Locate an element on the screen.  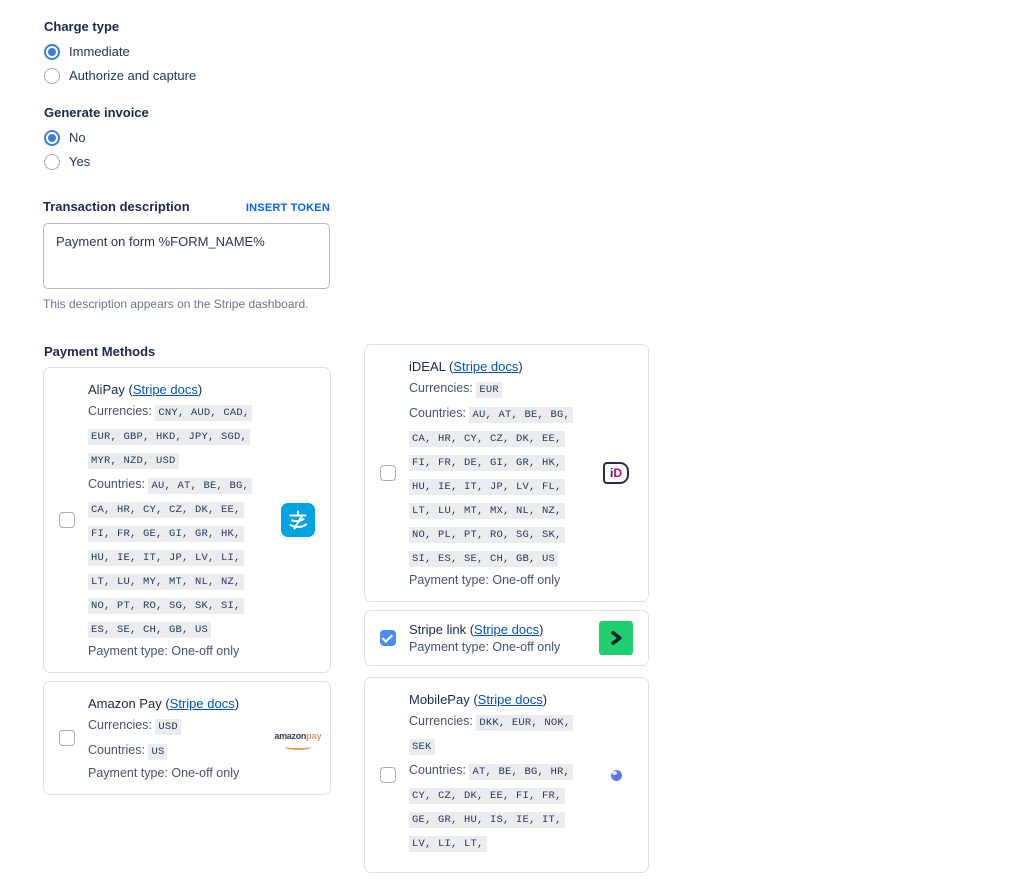
amazon-pay-stripe-docs-link: Stripe docs is located at coordinates (202, 703).